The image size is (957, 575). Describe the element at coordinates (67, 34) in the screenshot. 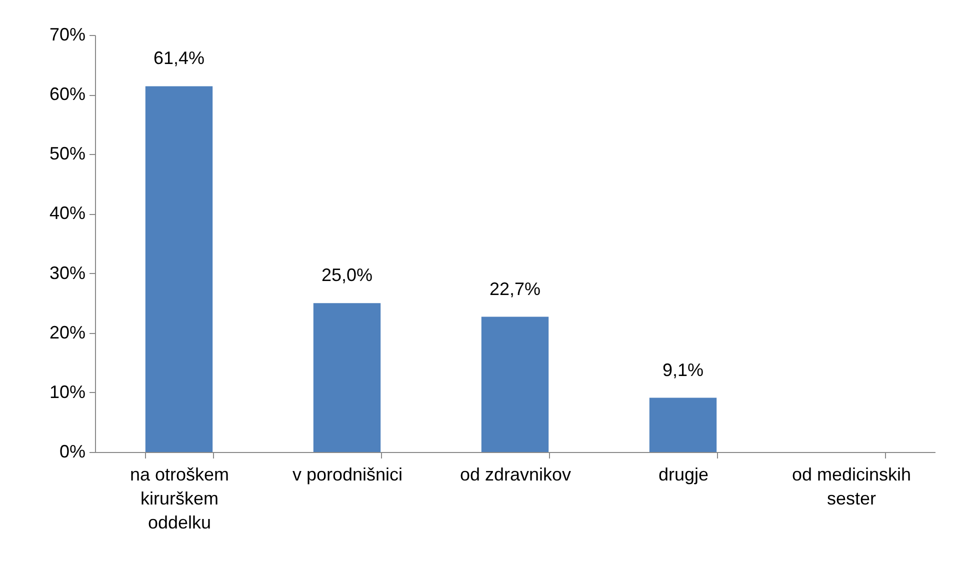

I see `y-tick-label: 70%` at that location.